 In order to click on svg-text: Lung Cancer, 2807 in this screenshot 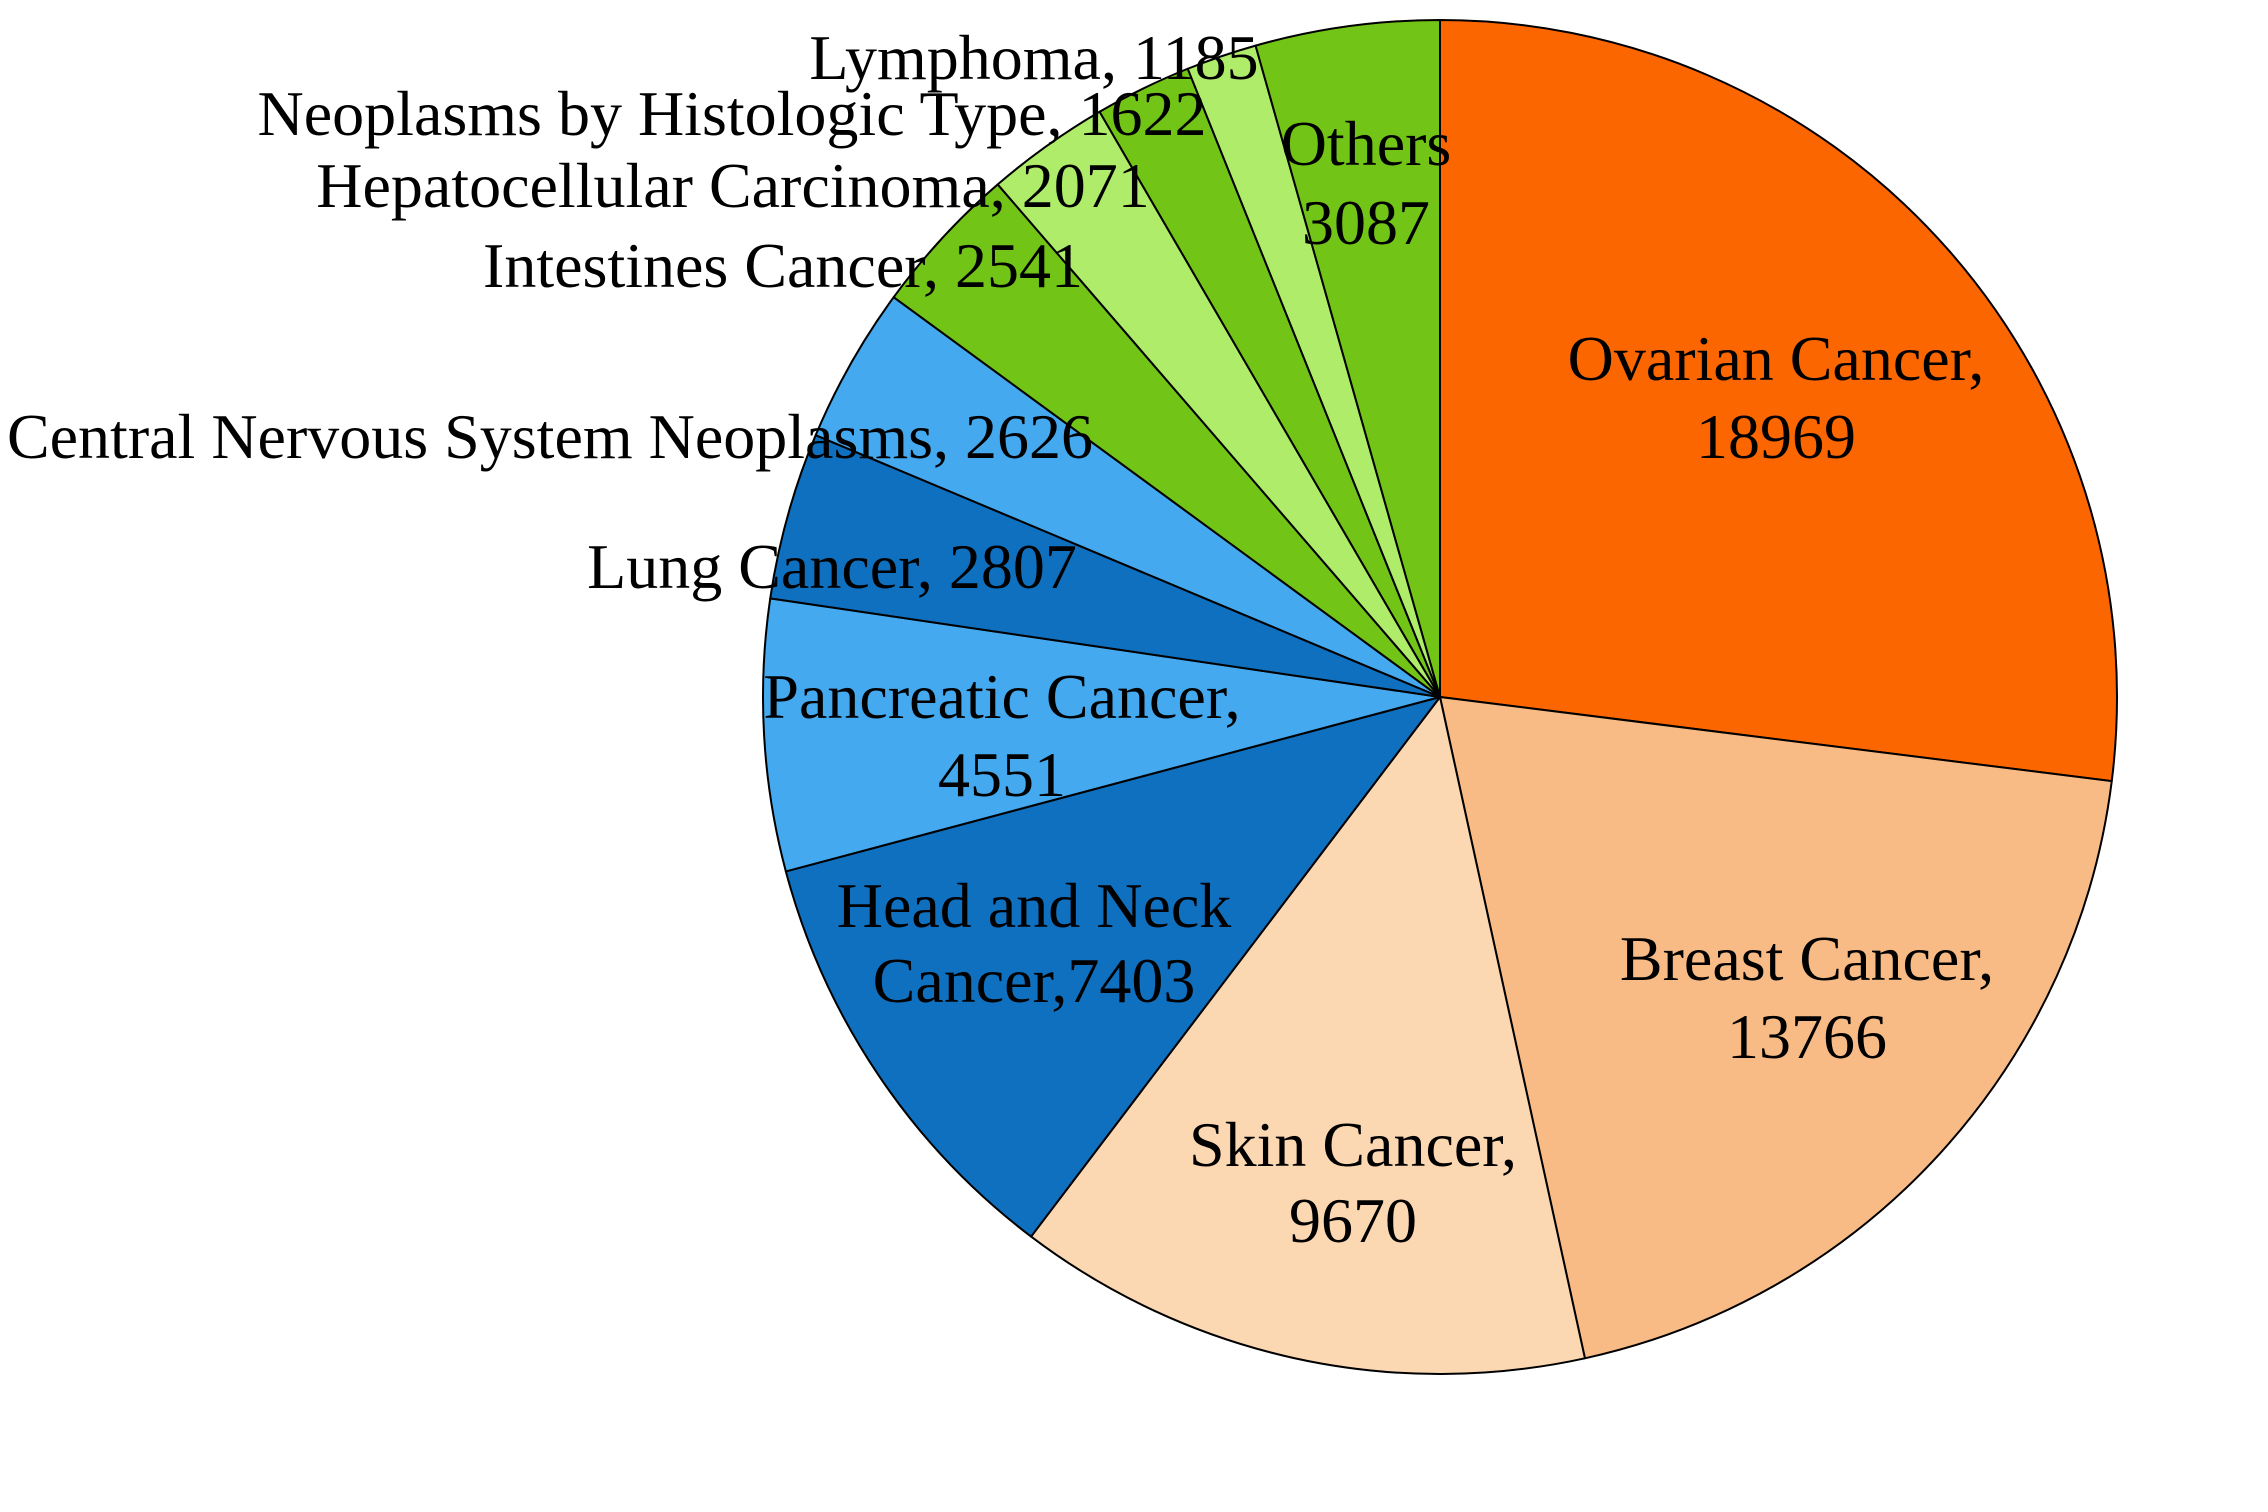, I will do `click(832, 566)`.